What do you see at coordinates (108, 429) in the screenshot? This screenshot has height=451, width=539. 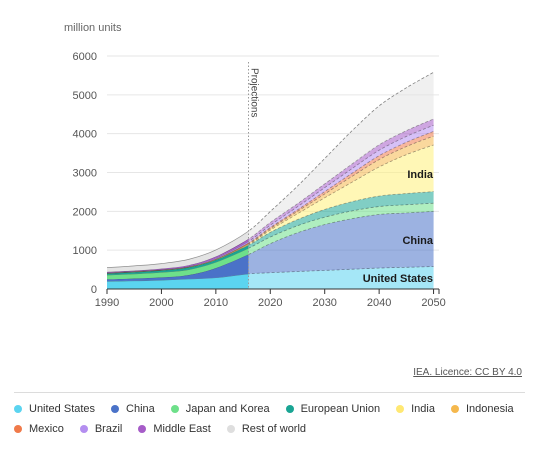 I see `legend-label: Brazil` at bounding box center [108, 429].